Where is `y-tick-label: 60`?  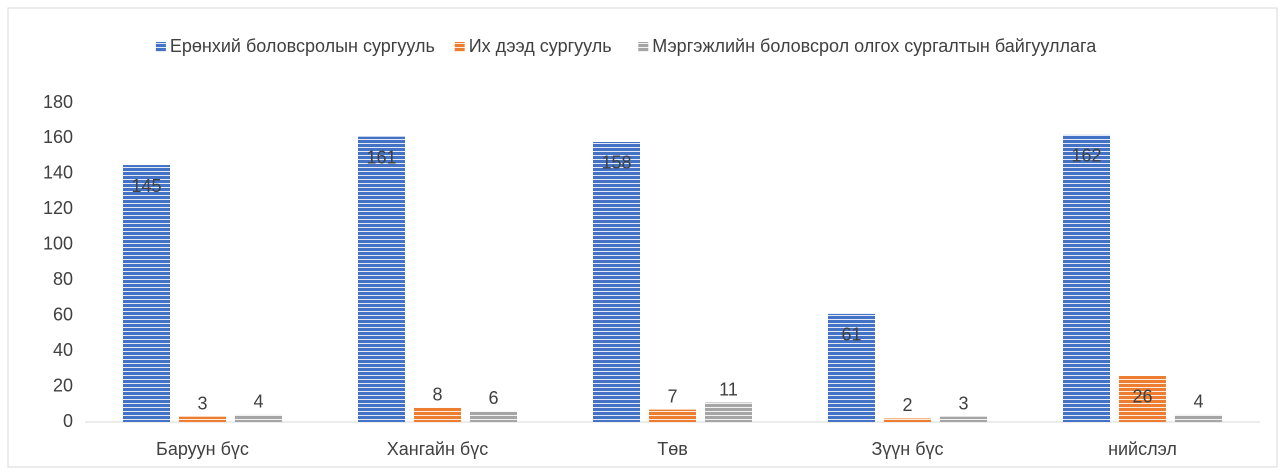 y-tick-label: 60 is located at coordinates (63, 314).